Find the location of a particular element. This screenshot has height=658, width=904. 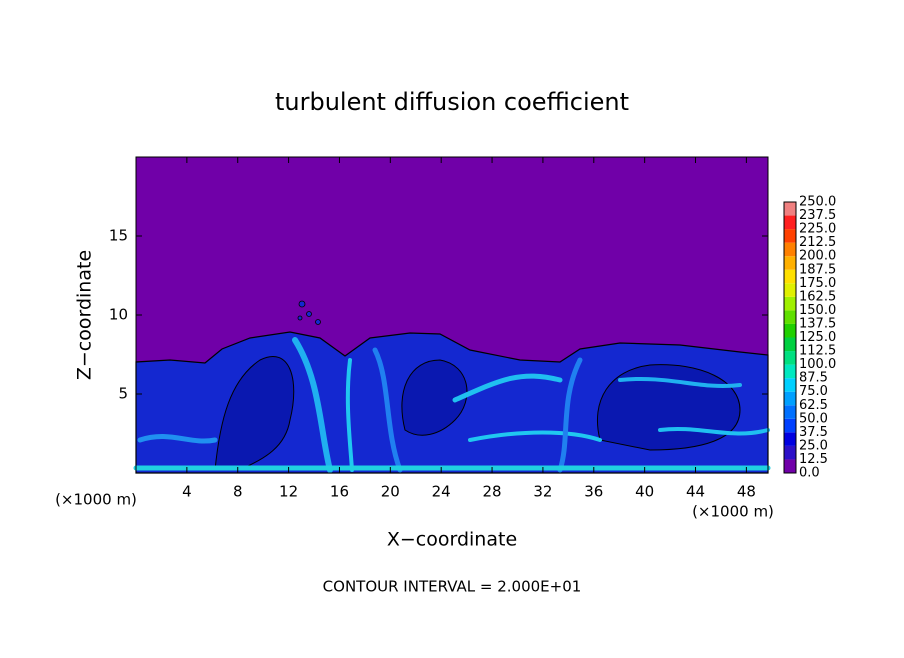

y-tick-label: 5 is located at coordinates (123, 394).